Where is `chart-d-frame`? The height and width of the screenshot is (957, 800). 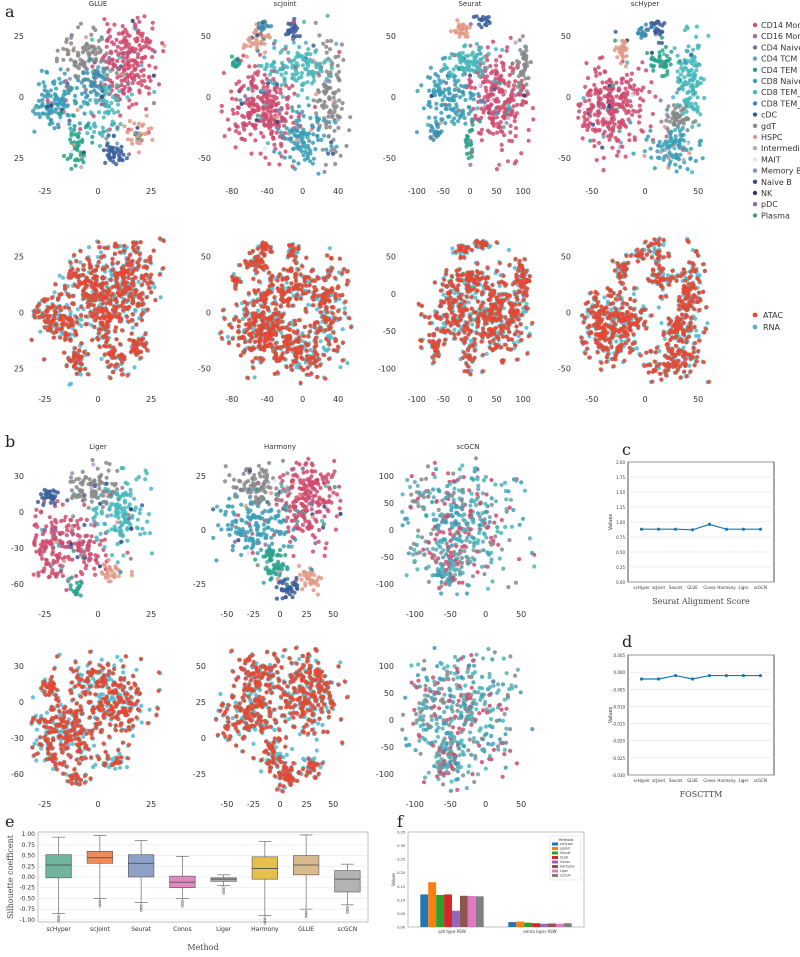
chart-d-frame is located at coordinates (701, 715).